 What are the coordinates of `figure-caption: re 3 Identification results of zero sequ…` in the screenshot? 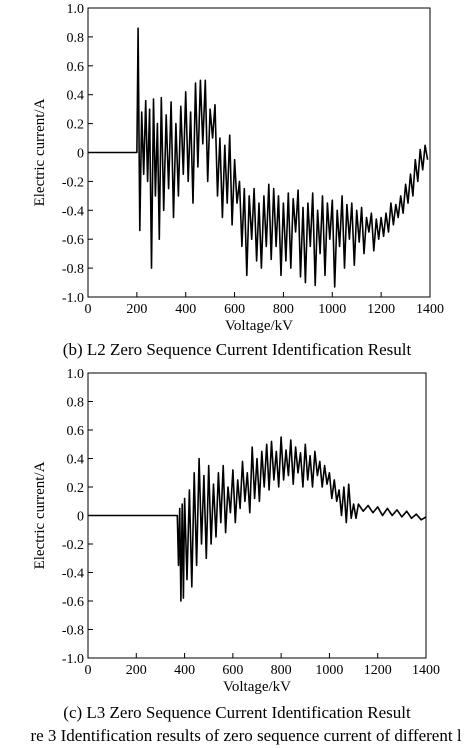 It's located at (246, 735).